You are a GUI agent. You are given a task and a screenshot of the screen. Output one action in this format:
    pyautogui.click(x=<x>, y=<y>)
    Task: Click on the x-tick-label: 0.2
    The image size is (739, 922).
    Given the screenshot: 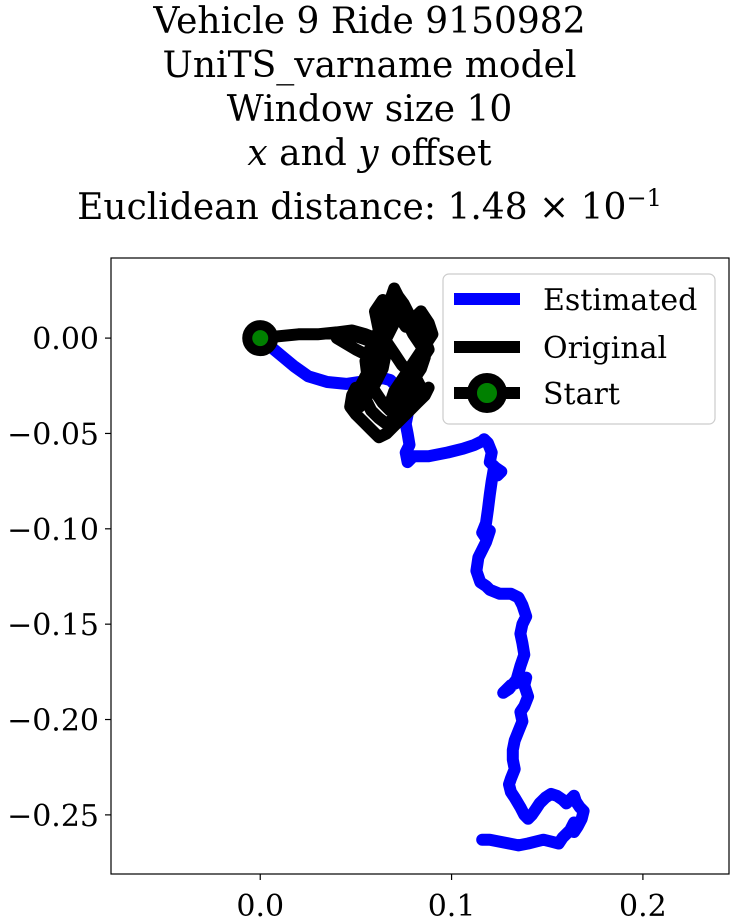 What is the action you would take?
    pyautogui.click(x=643, y=905)
    